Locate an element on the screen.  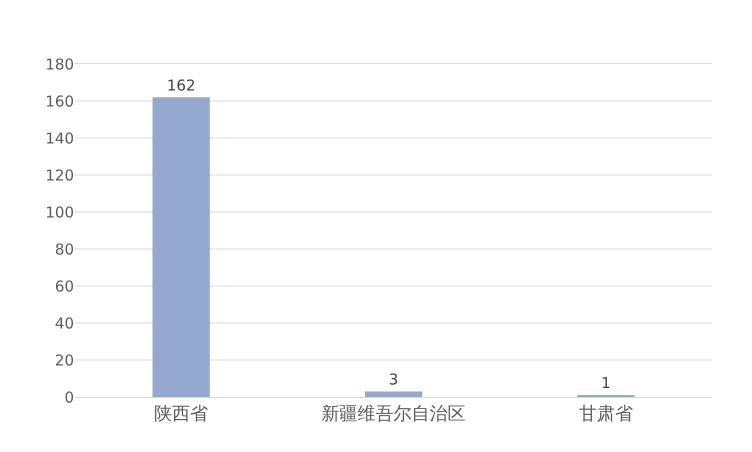
y-tick-label: 20 is located at coordinates (64, 360).